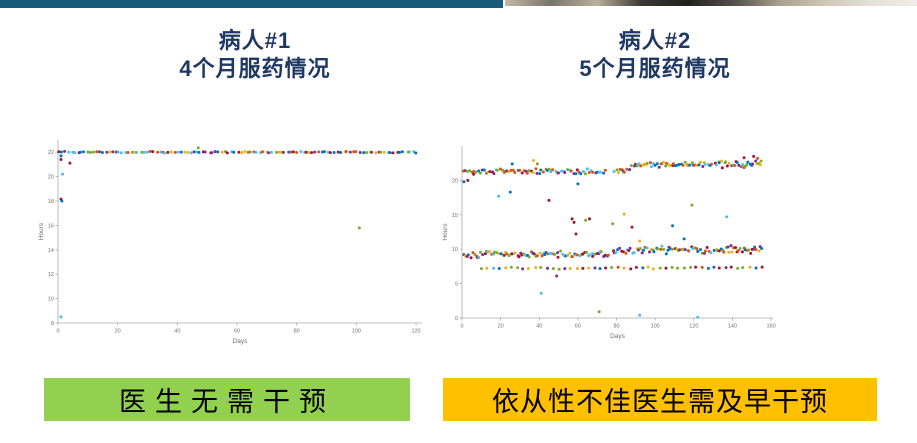 The width and height of the screenshot is (917, 443). I want to click on svg-text: 8, so click(52, 324).